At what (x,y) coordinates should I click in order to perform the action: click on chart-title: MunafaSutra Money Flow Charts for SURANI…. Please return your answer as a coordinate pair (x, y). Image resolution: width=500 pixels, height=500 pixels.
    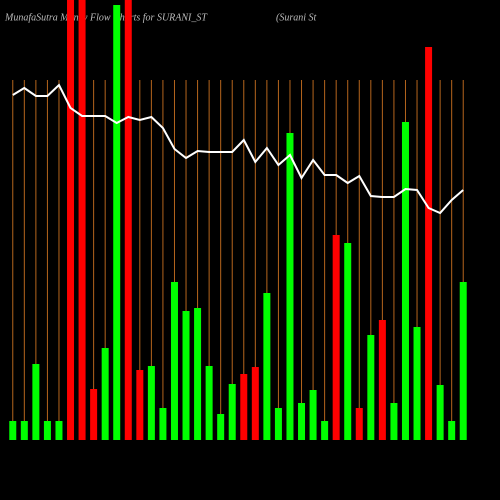
    Looking at the image, I should click on (106, 17).